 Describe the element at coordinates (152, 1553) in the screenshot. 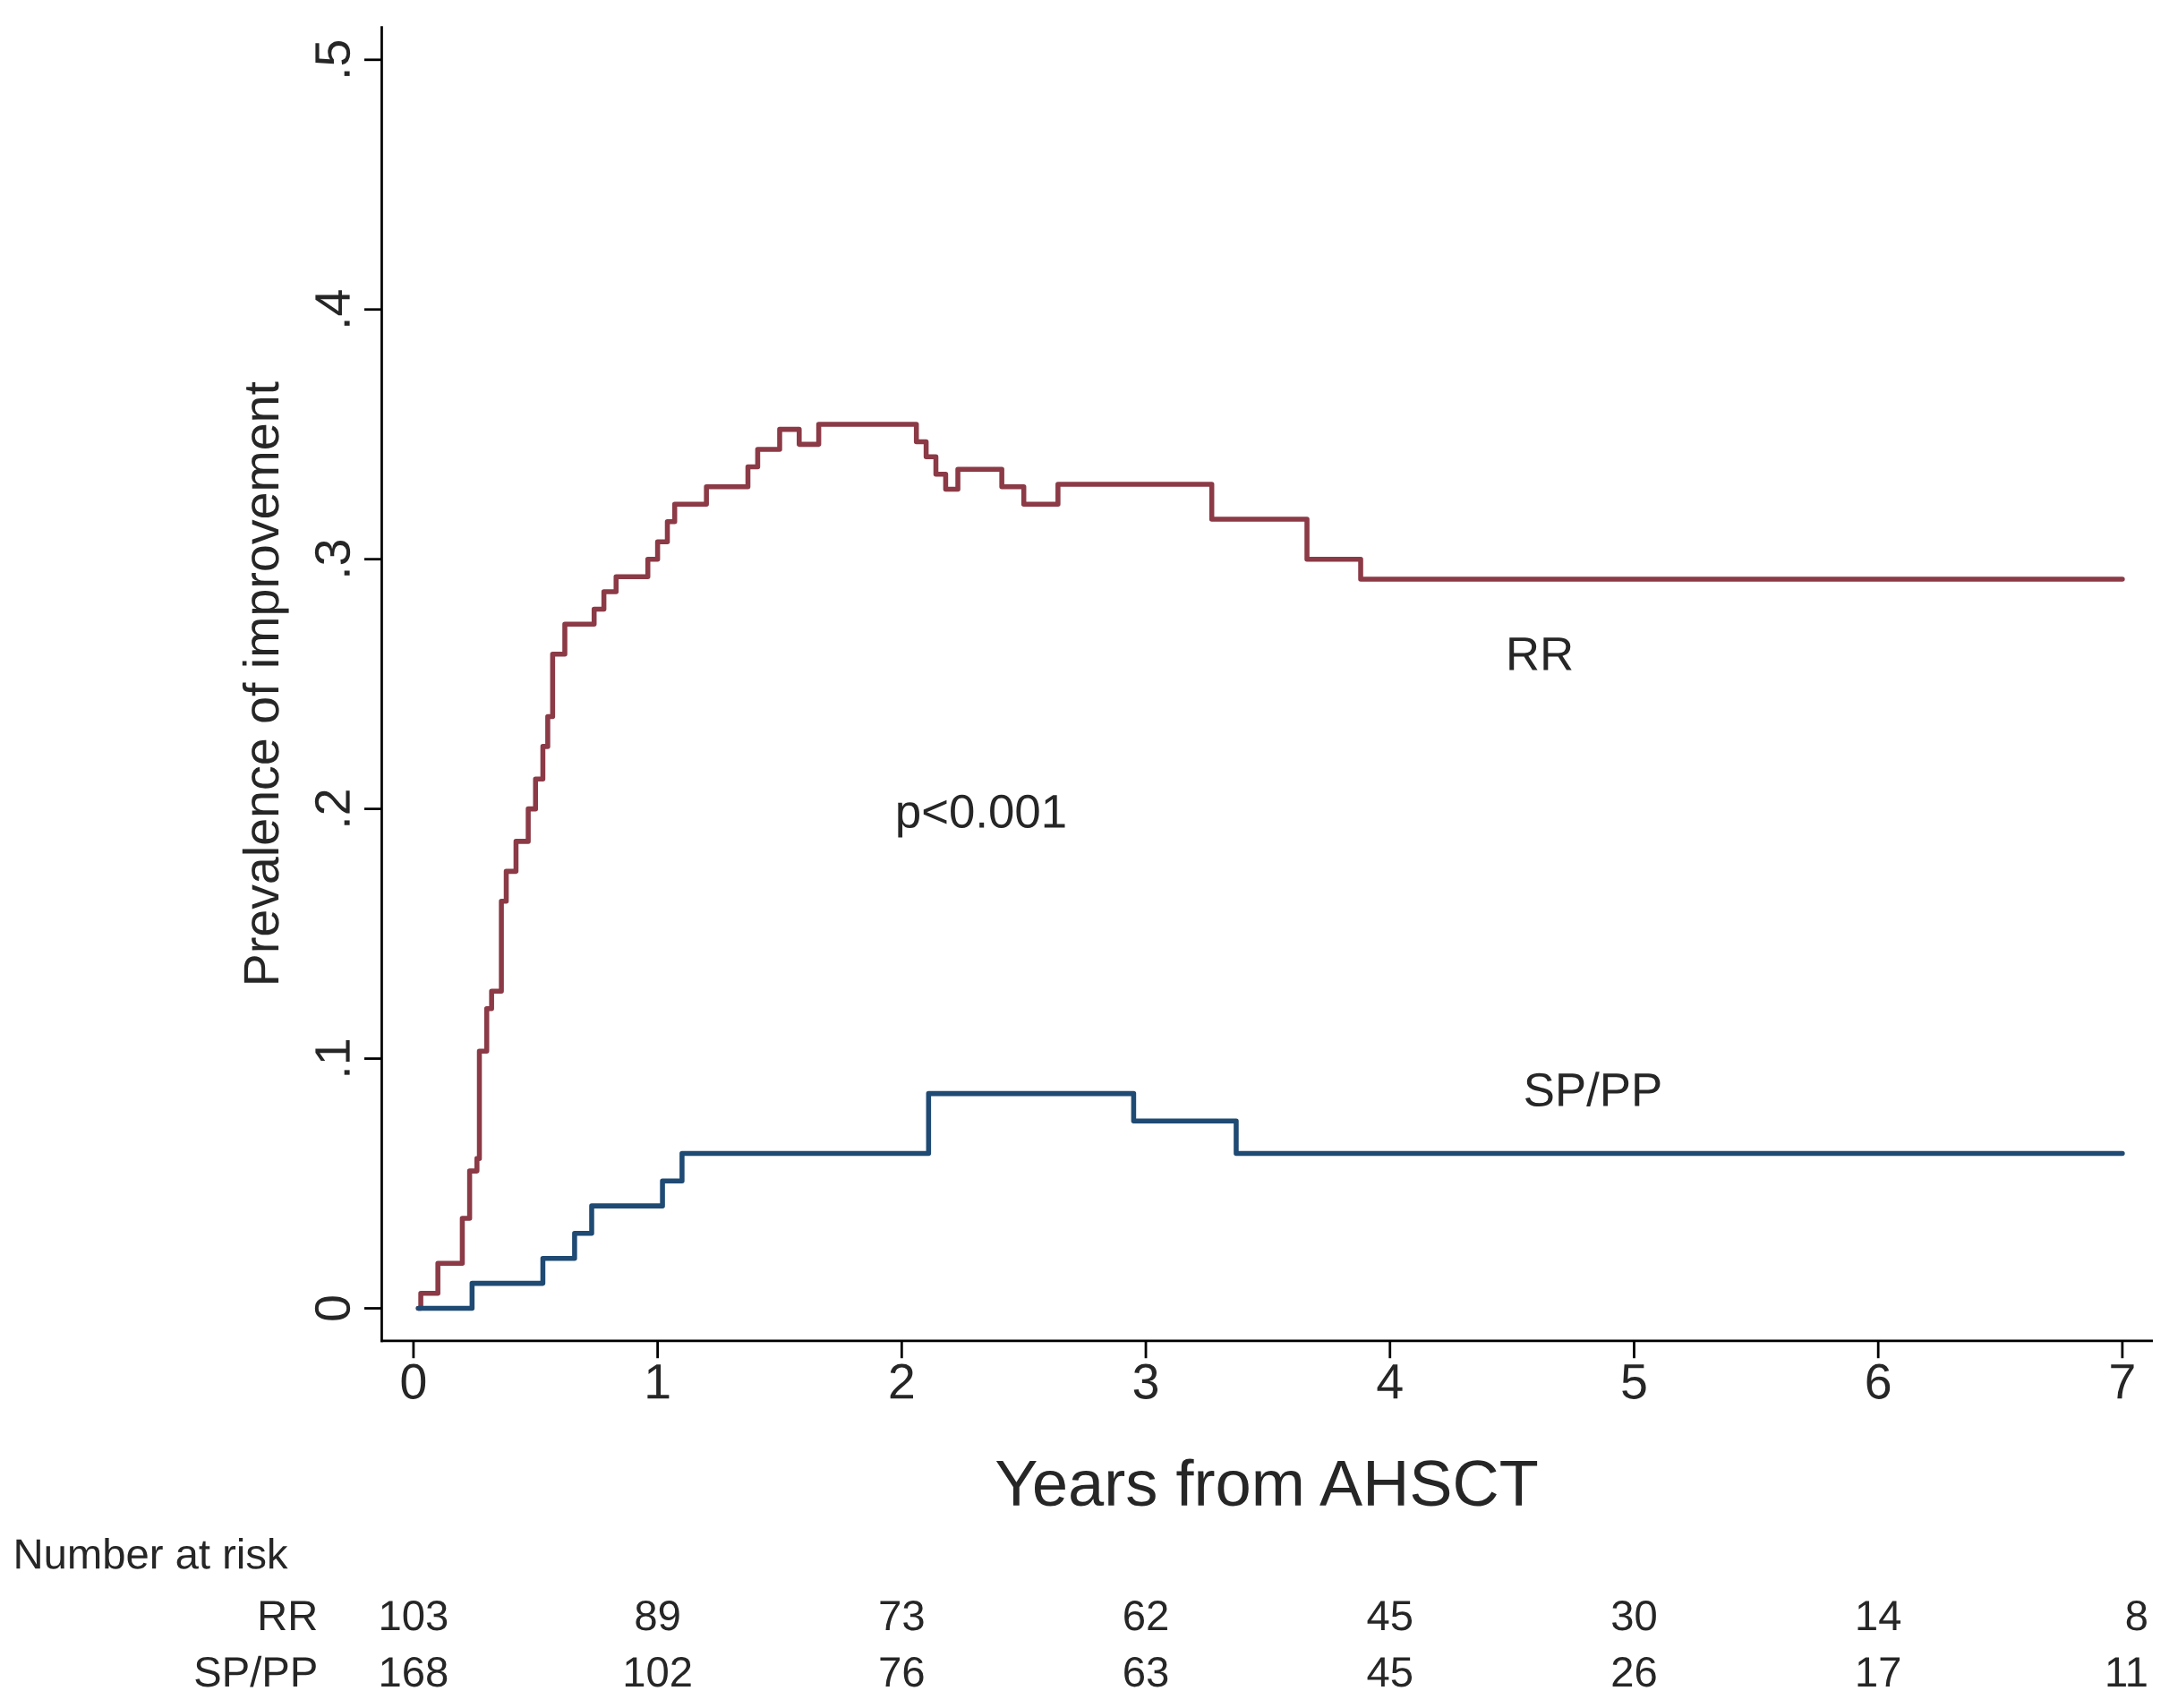

I see `text: Number at risk` at that location.